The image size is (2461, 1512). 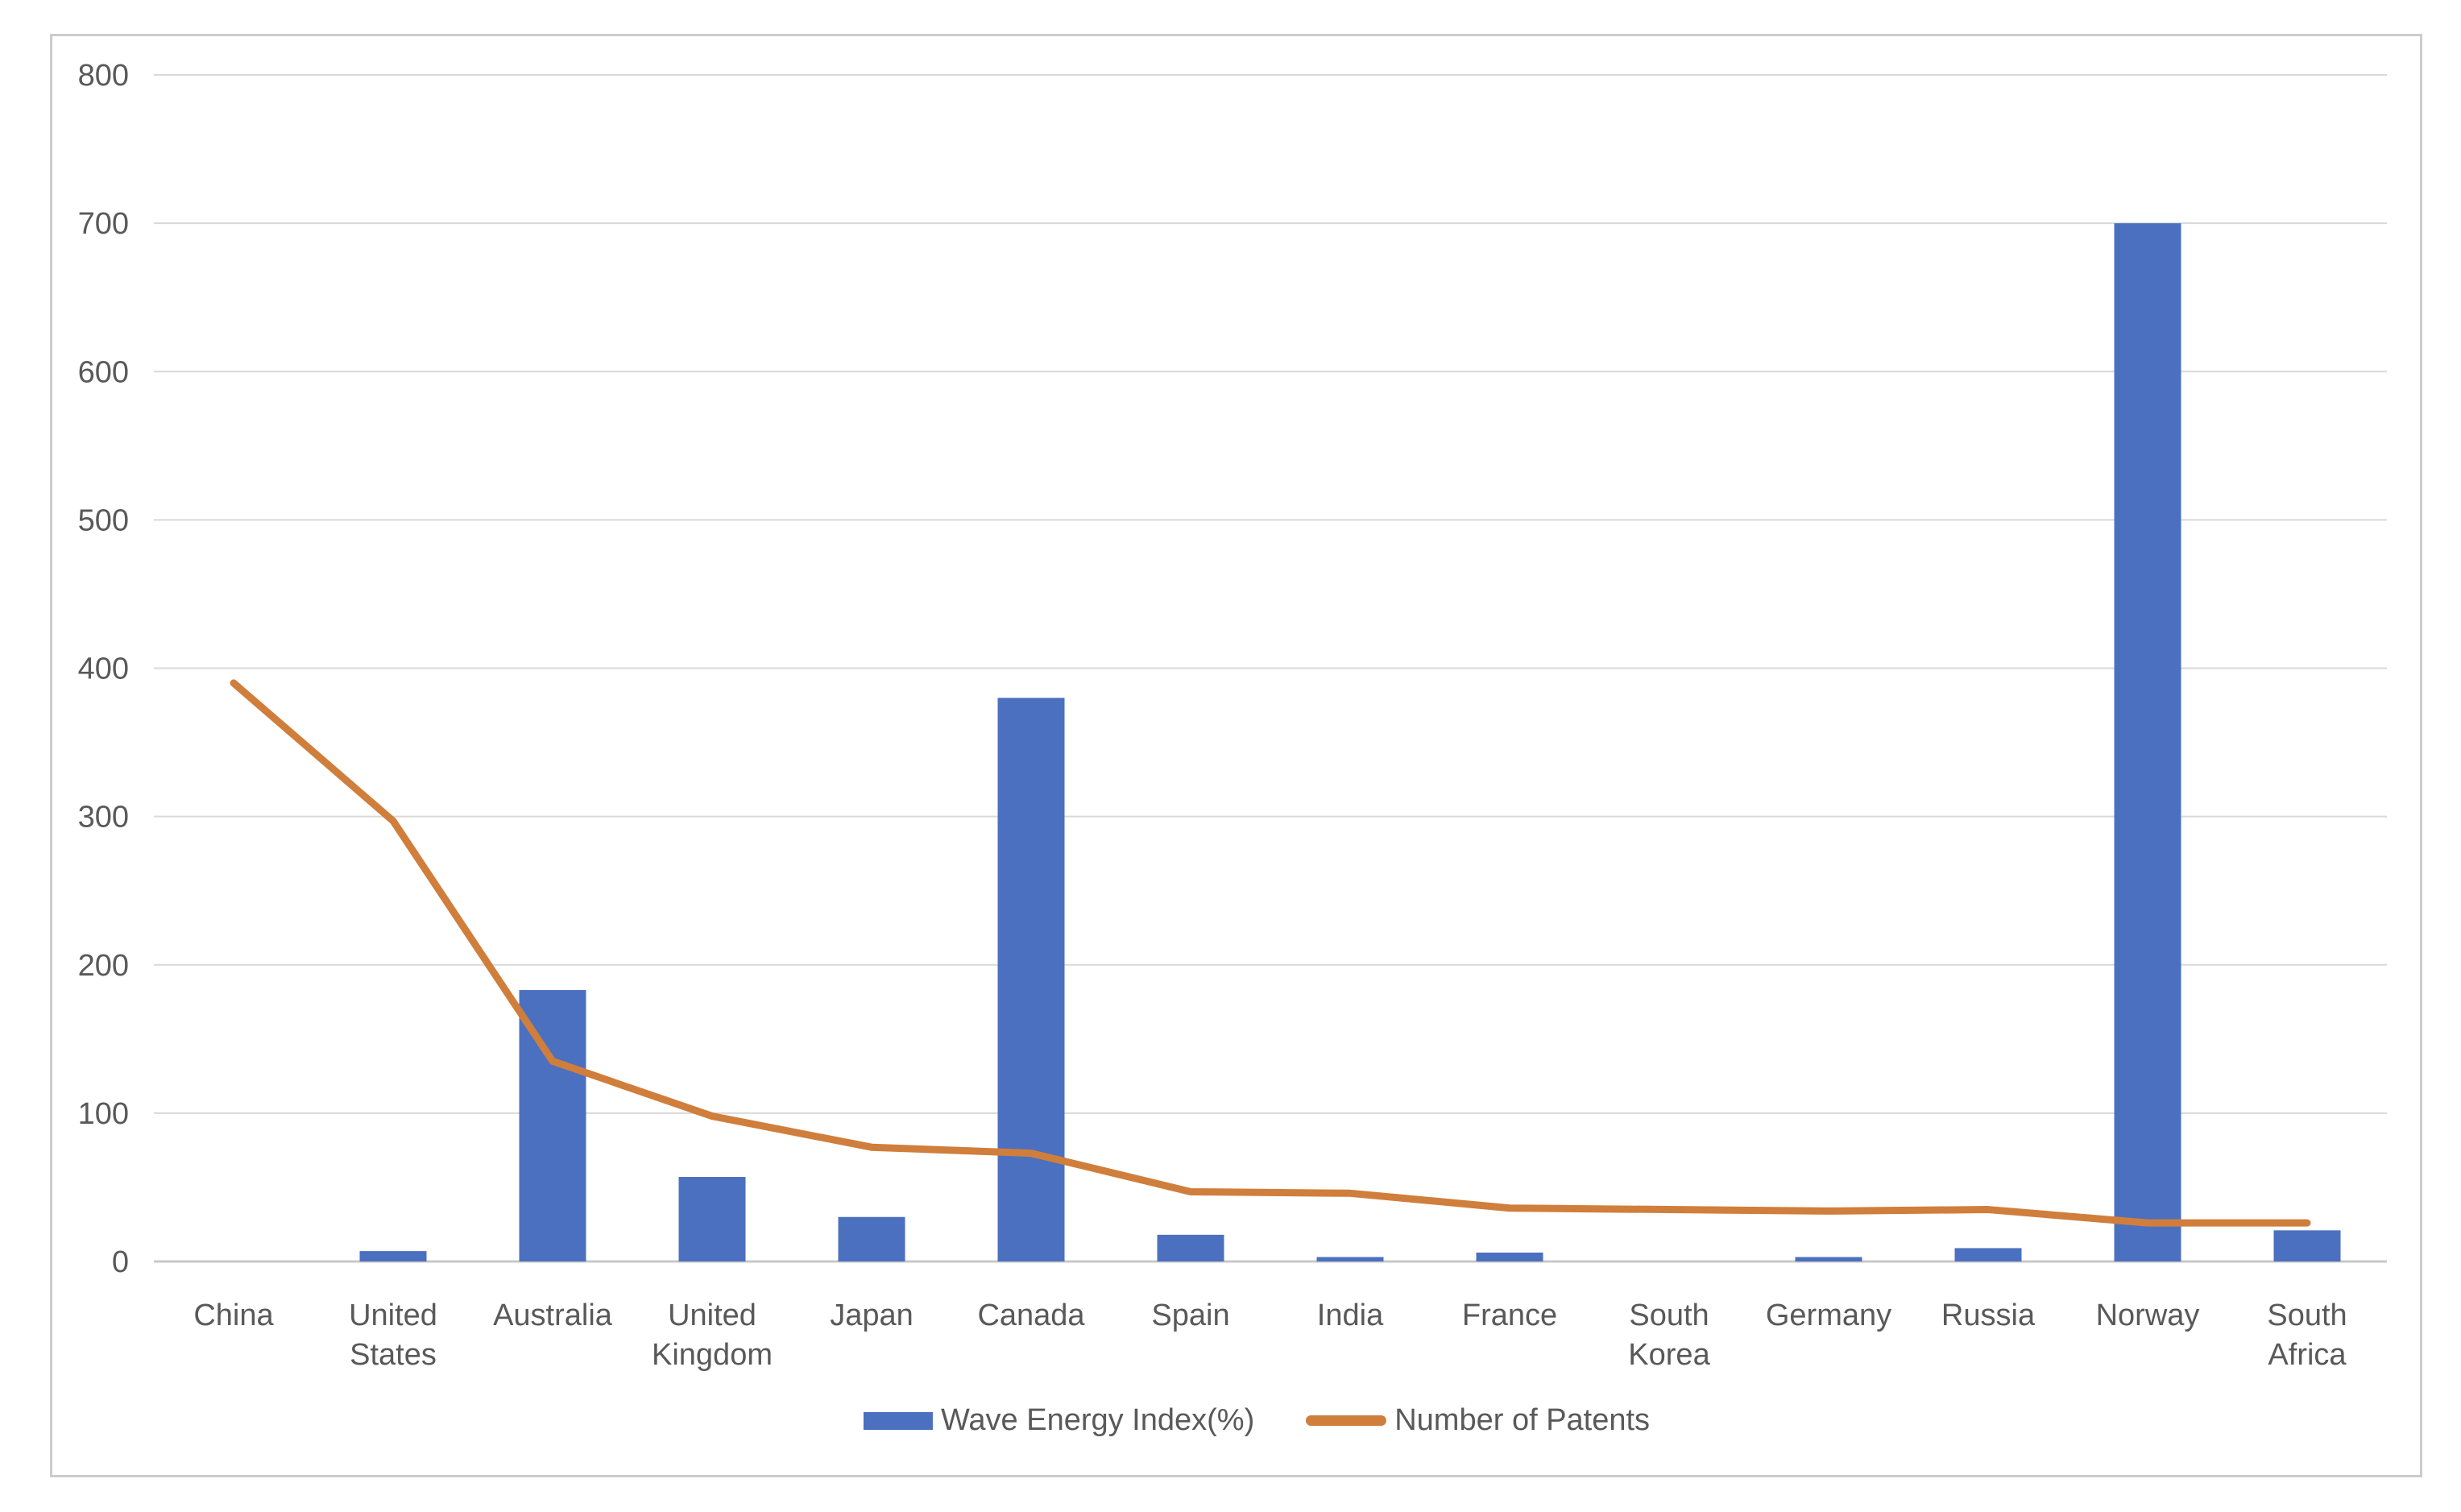 What do you see at coordinates (712, 1219) in the screenshot?
I see `bar-united-kingdom` at bounding box center [712, 1219].